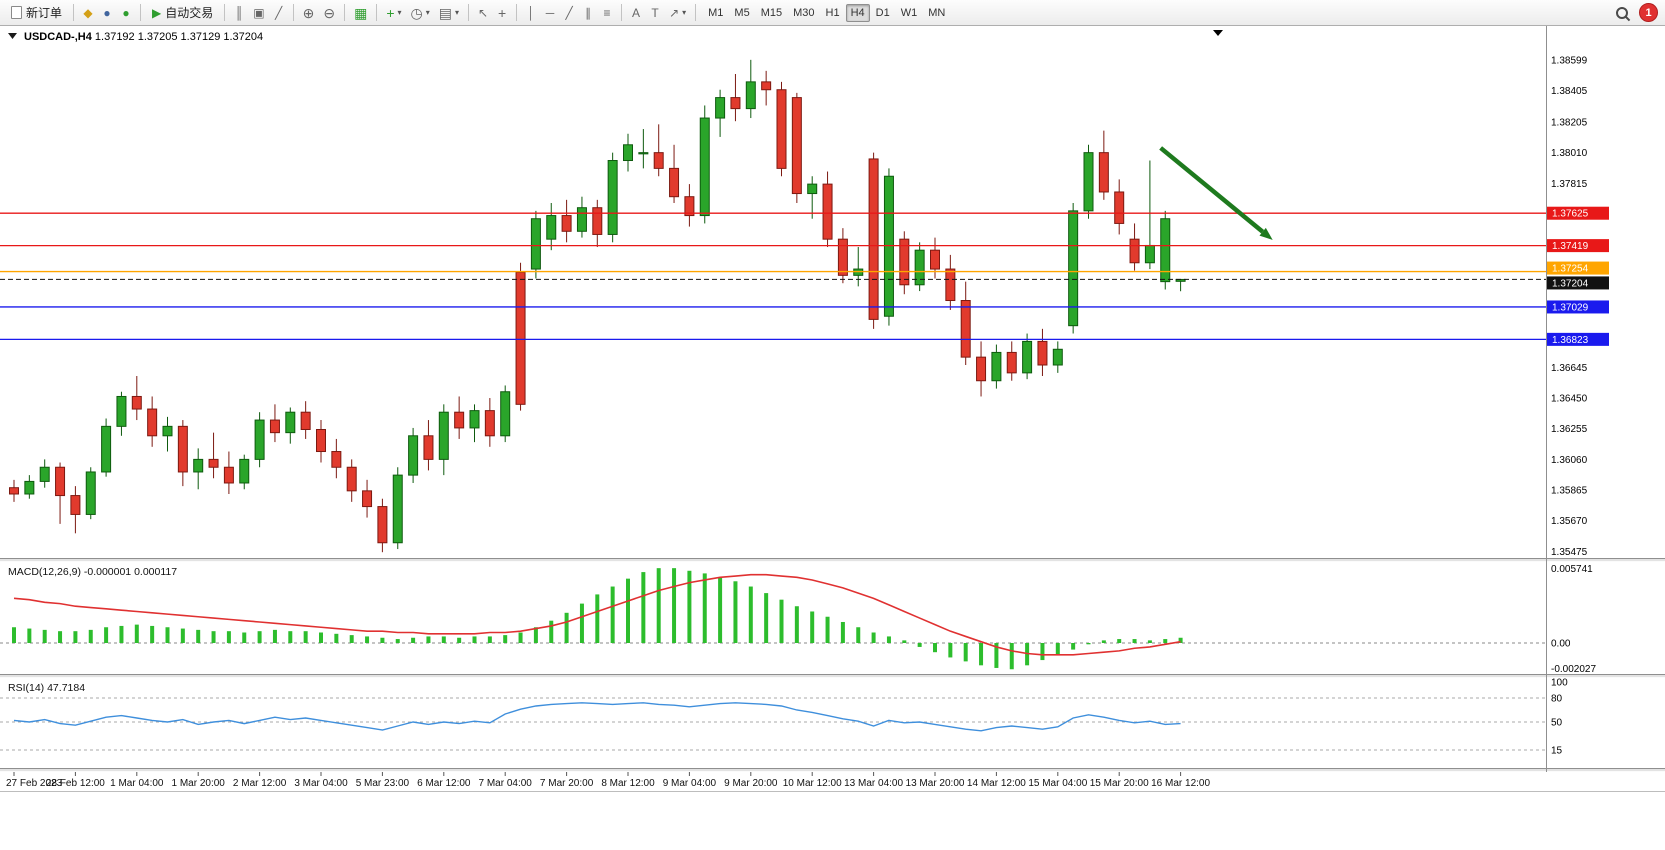 The height and width of the screenshot is (850, 1665). I want to click on horizontal-line-button: ─, so click(550, 13).